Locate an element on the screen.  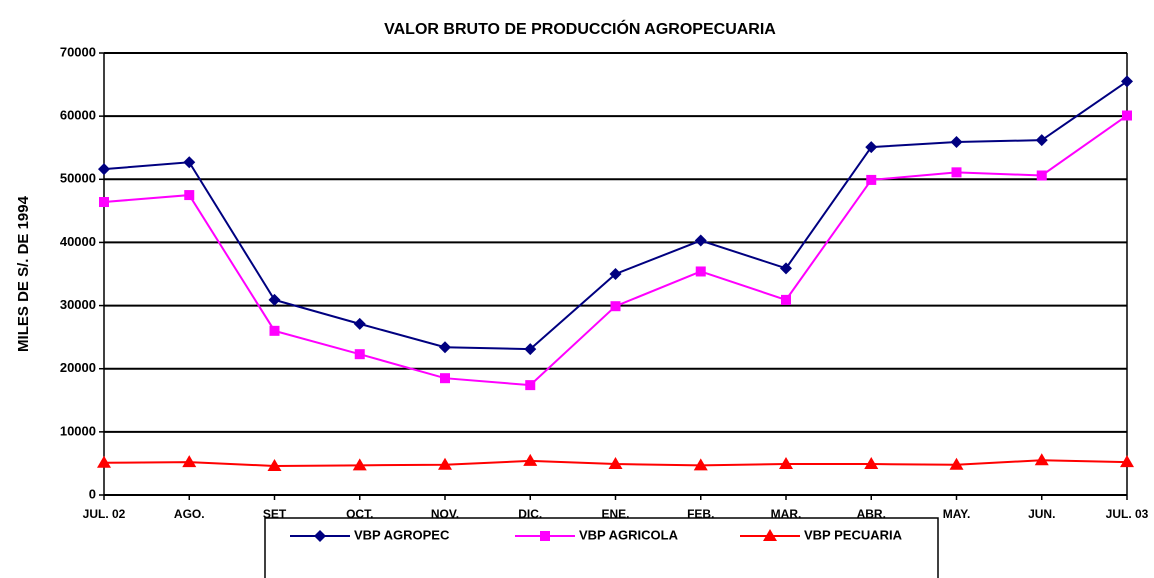
y-tick-label: 30000 is located at coordinates (78, 304).